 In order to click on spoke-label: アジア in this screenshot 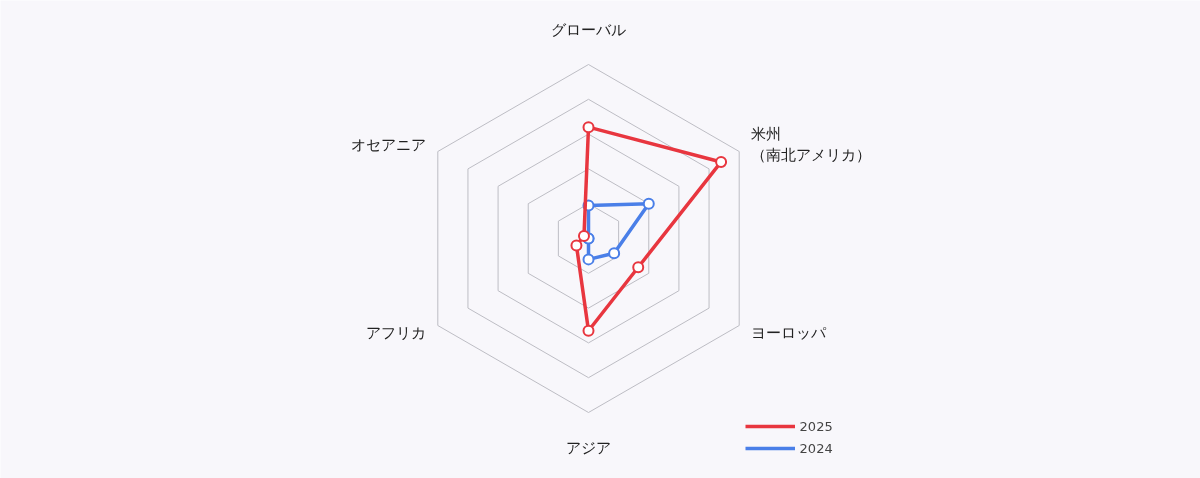, I will do `click(588, 447)`.